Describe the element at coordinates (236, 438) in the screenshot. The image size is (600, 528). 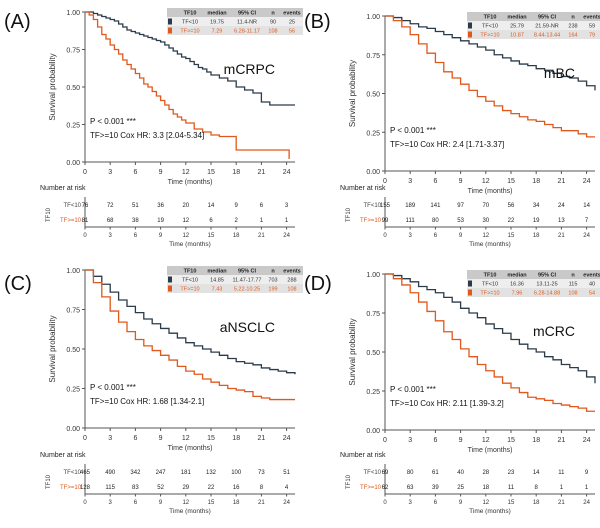
I see `x-tick-label: 18` at that location.